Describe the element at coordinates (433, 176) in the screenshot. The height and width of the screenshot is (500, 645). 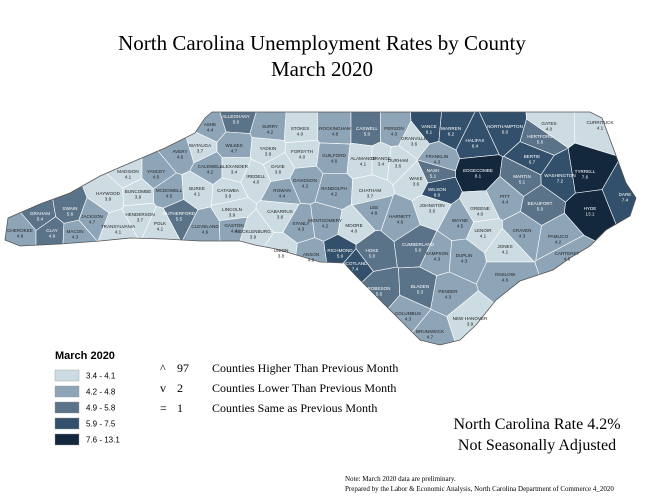
I see `county-rate: 5.1` at that location.